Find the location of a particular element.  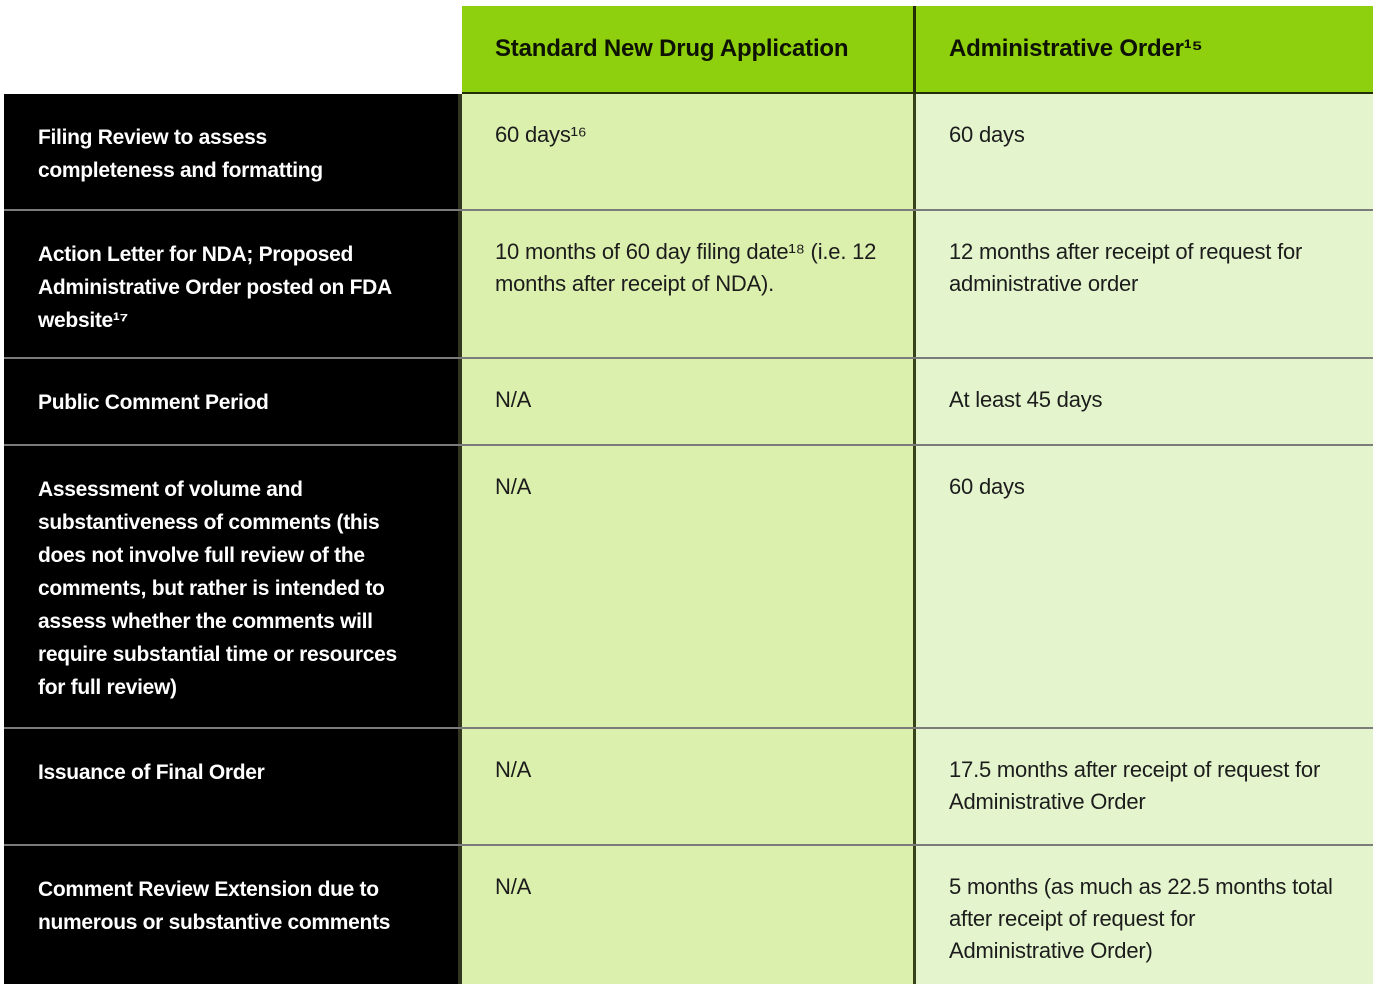

cell-comment-extension-standard: N/A is located at coordinates (687, 914).